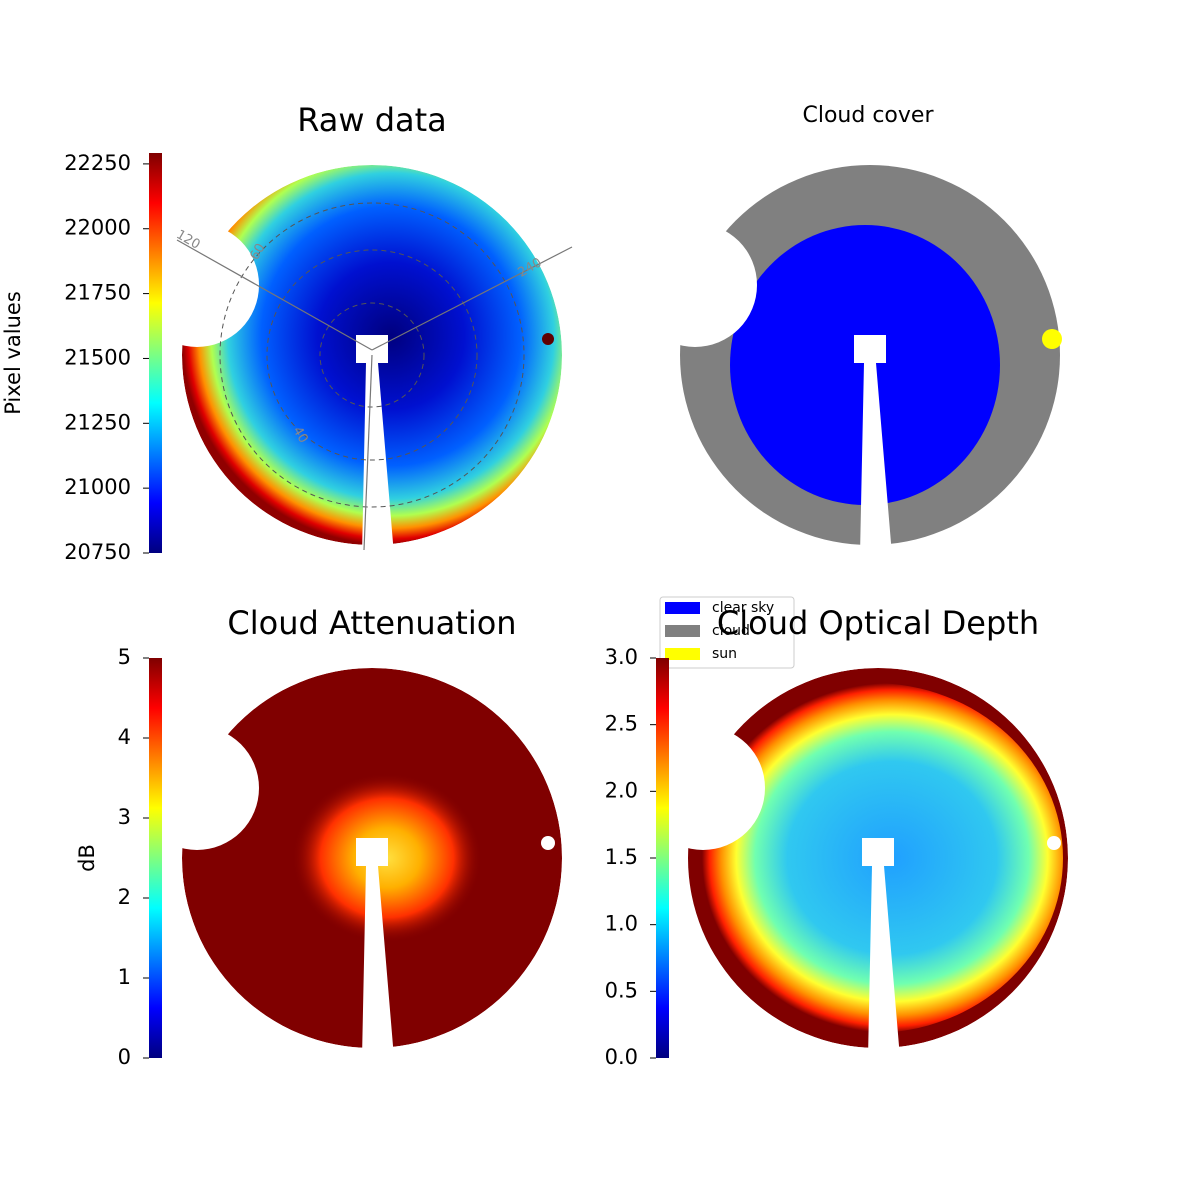 The width and height of the screenshot is (1200, 1200). What do you see at coordinates (731, 631) in the screenshot?
I see `legend-label: cloud` at bounding box center [731, 631].